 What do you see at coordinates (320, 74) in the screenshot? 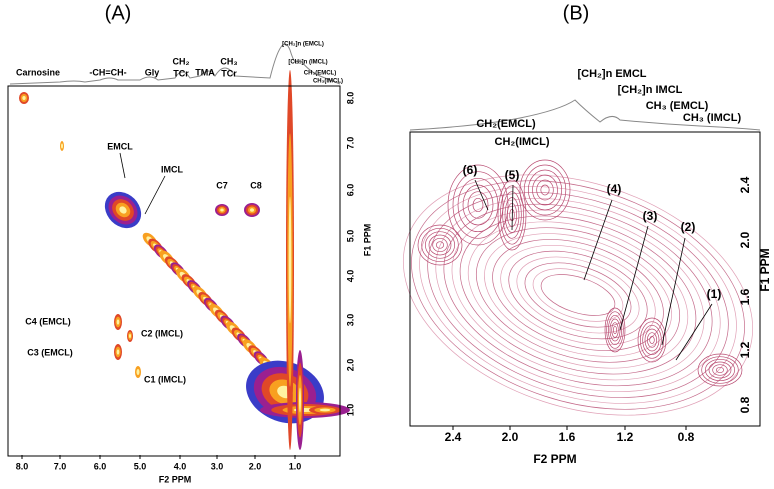
I see `peak-label: CH₃(EMCL)` at bounding box center [320, 74].